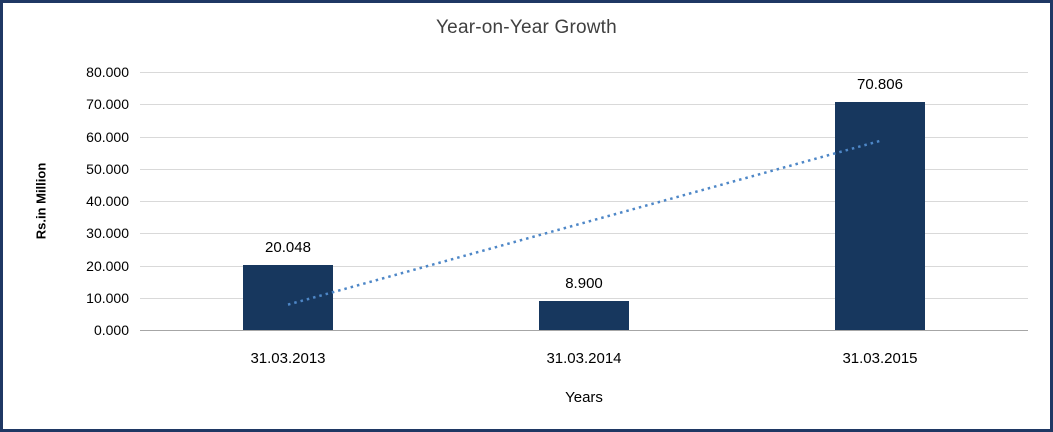 The height and width of the screenshot is (432, 1053). I want to click on x-tick-label: 31.03.2013, so click(288, 358).